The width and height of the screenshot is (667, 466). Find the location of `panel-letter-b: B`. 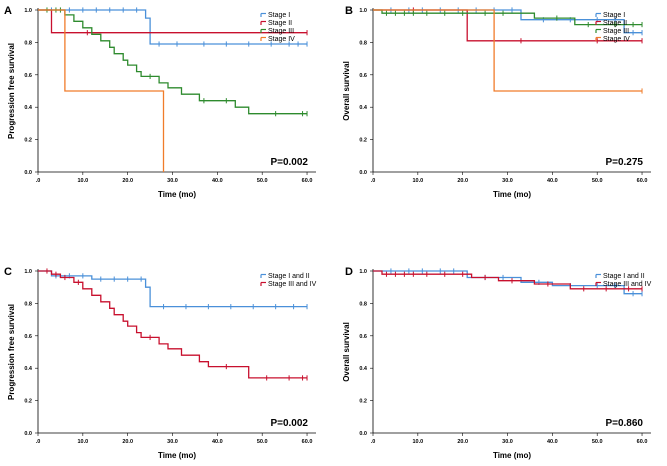

panel-letter-b: B is located at coordinates (349, 11).